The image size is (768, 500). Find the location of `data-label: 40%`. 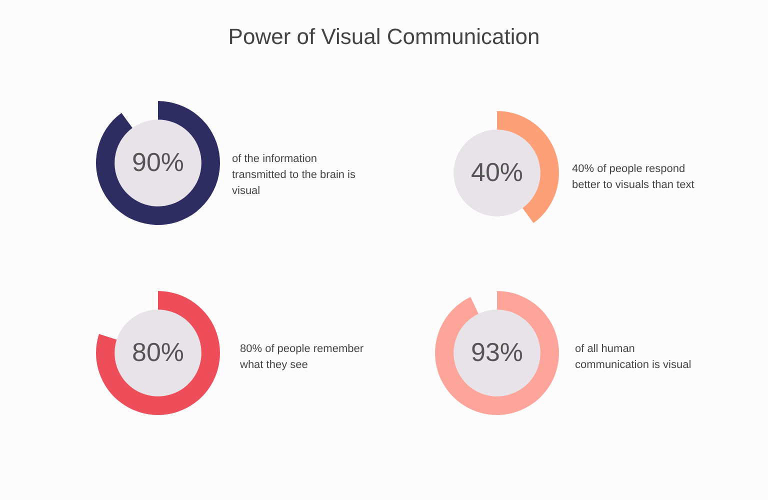

data-label: 40% is located at coordinates (497, 172).